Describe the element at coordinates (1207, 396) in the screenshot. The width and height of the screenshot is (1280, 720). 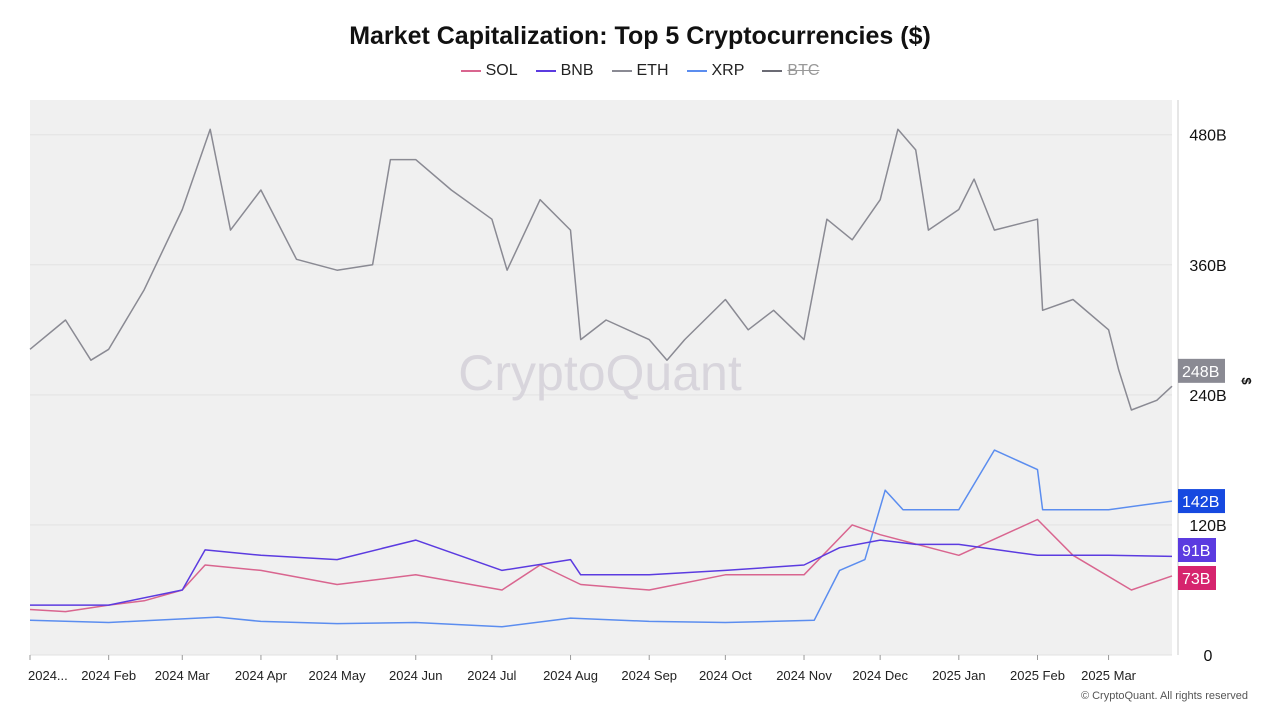
I see `y-tick-label: 240B` at that location.